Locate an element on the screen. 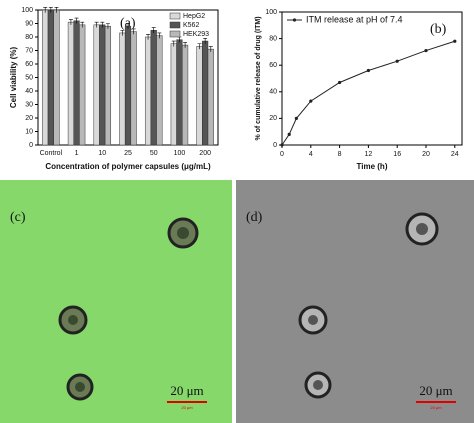  panel-label: (d) is located at coordinates (254, 217).